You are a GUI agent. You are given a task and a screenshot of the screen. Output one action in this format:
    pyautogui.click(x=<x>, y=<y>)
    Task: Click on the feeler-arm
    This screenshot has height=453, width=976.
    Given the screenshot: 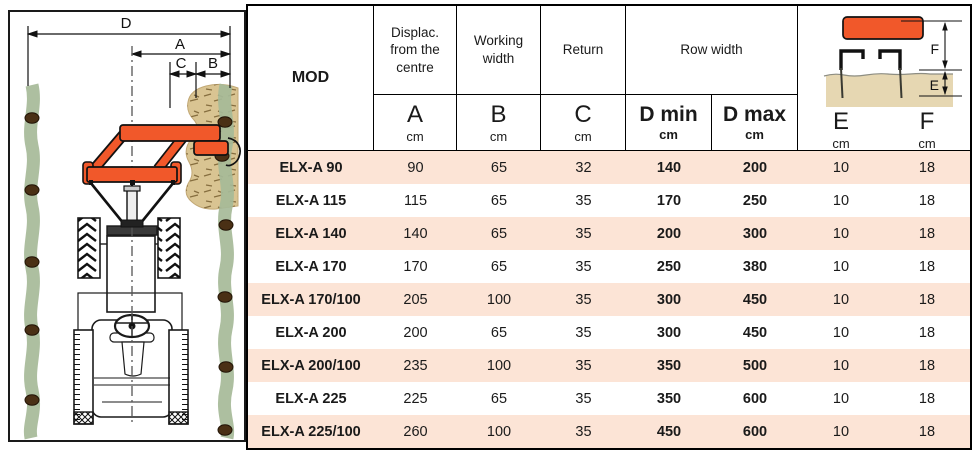 What is the action you would take?
    pyautogui.click(x=233, y=152)
    